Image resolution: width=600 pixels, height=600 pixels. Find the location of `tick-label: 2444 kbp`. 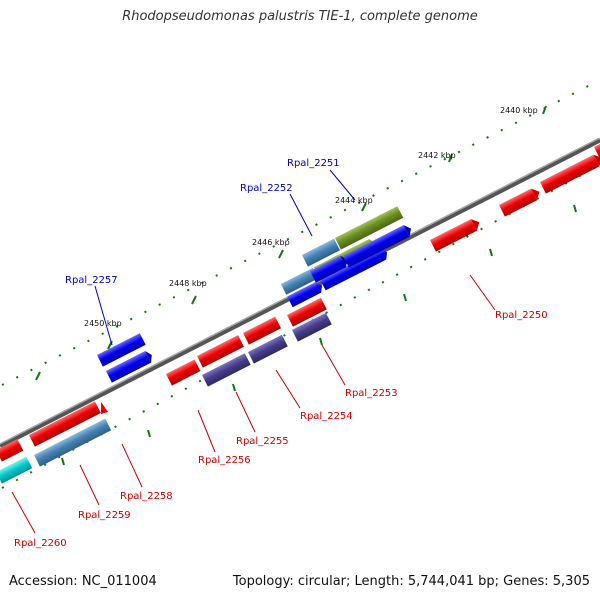

tick-label: 2444 kbp is located at coordinates (354, 200).